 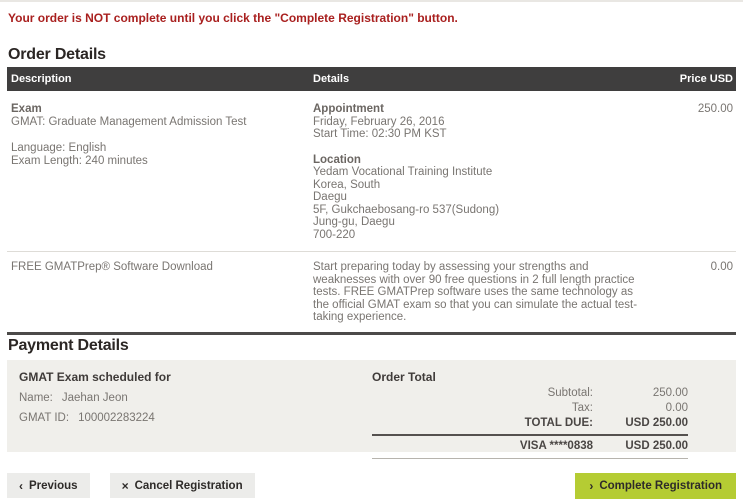 What do you see at coordinates (380, 134) in the screenshot?
I see `appointment-start-time: Start Time: 02:30 PM KST` at bounding box center [380, 134].